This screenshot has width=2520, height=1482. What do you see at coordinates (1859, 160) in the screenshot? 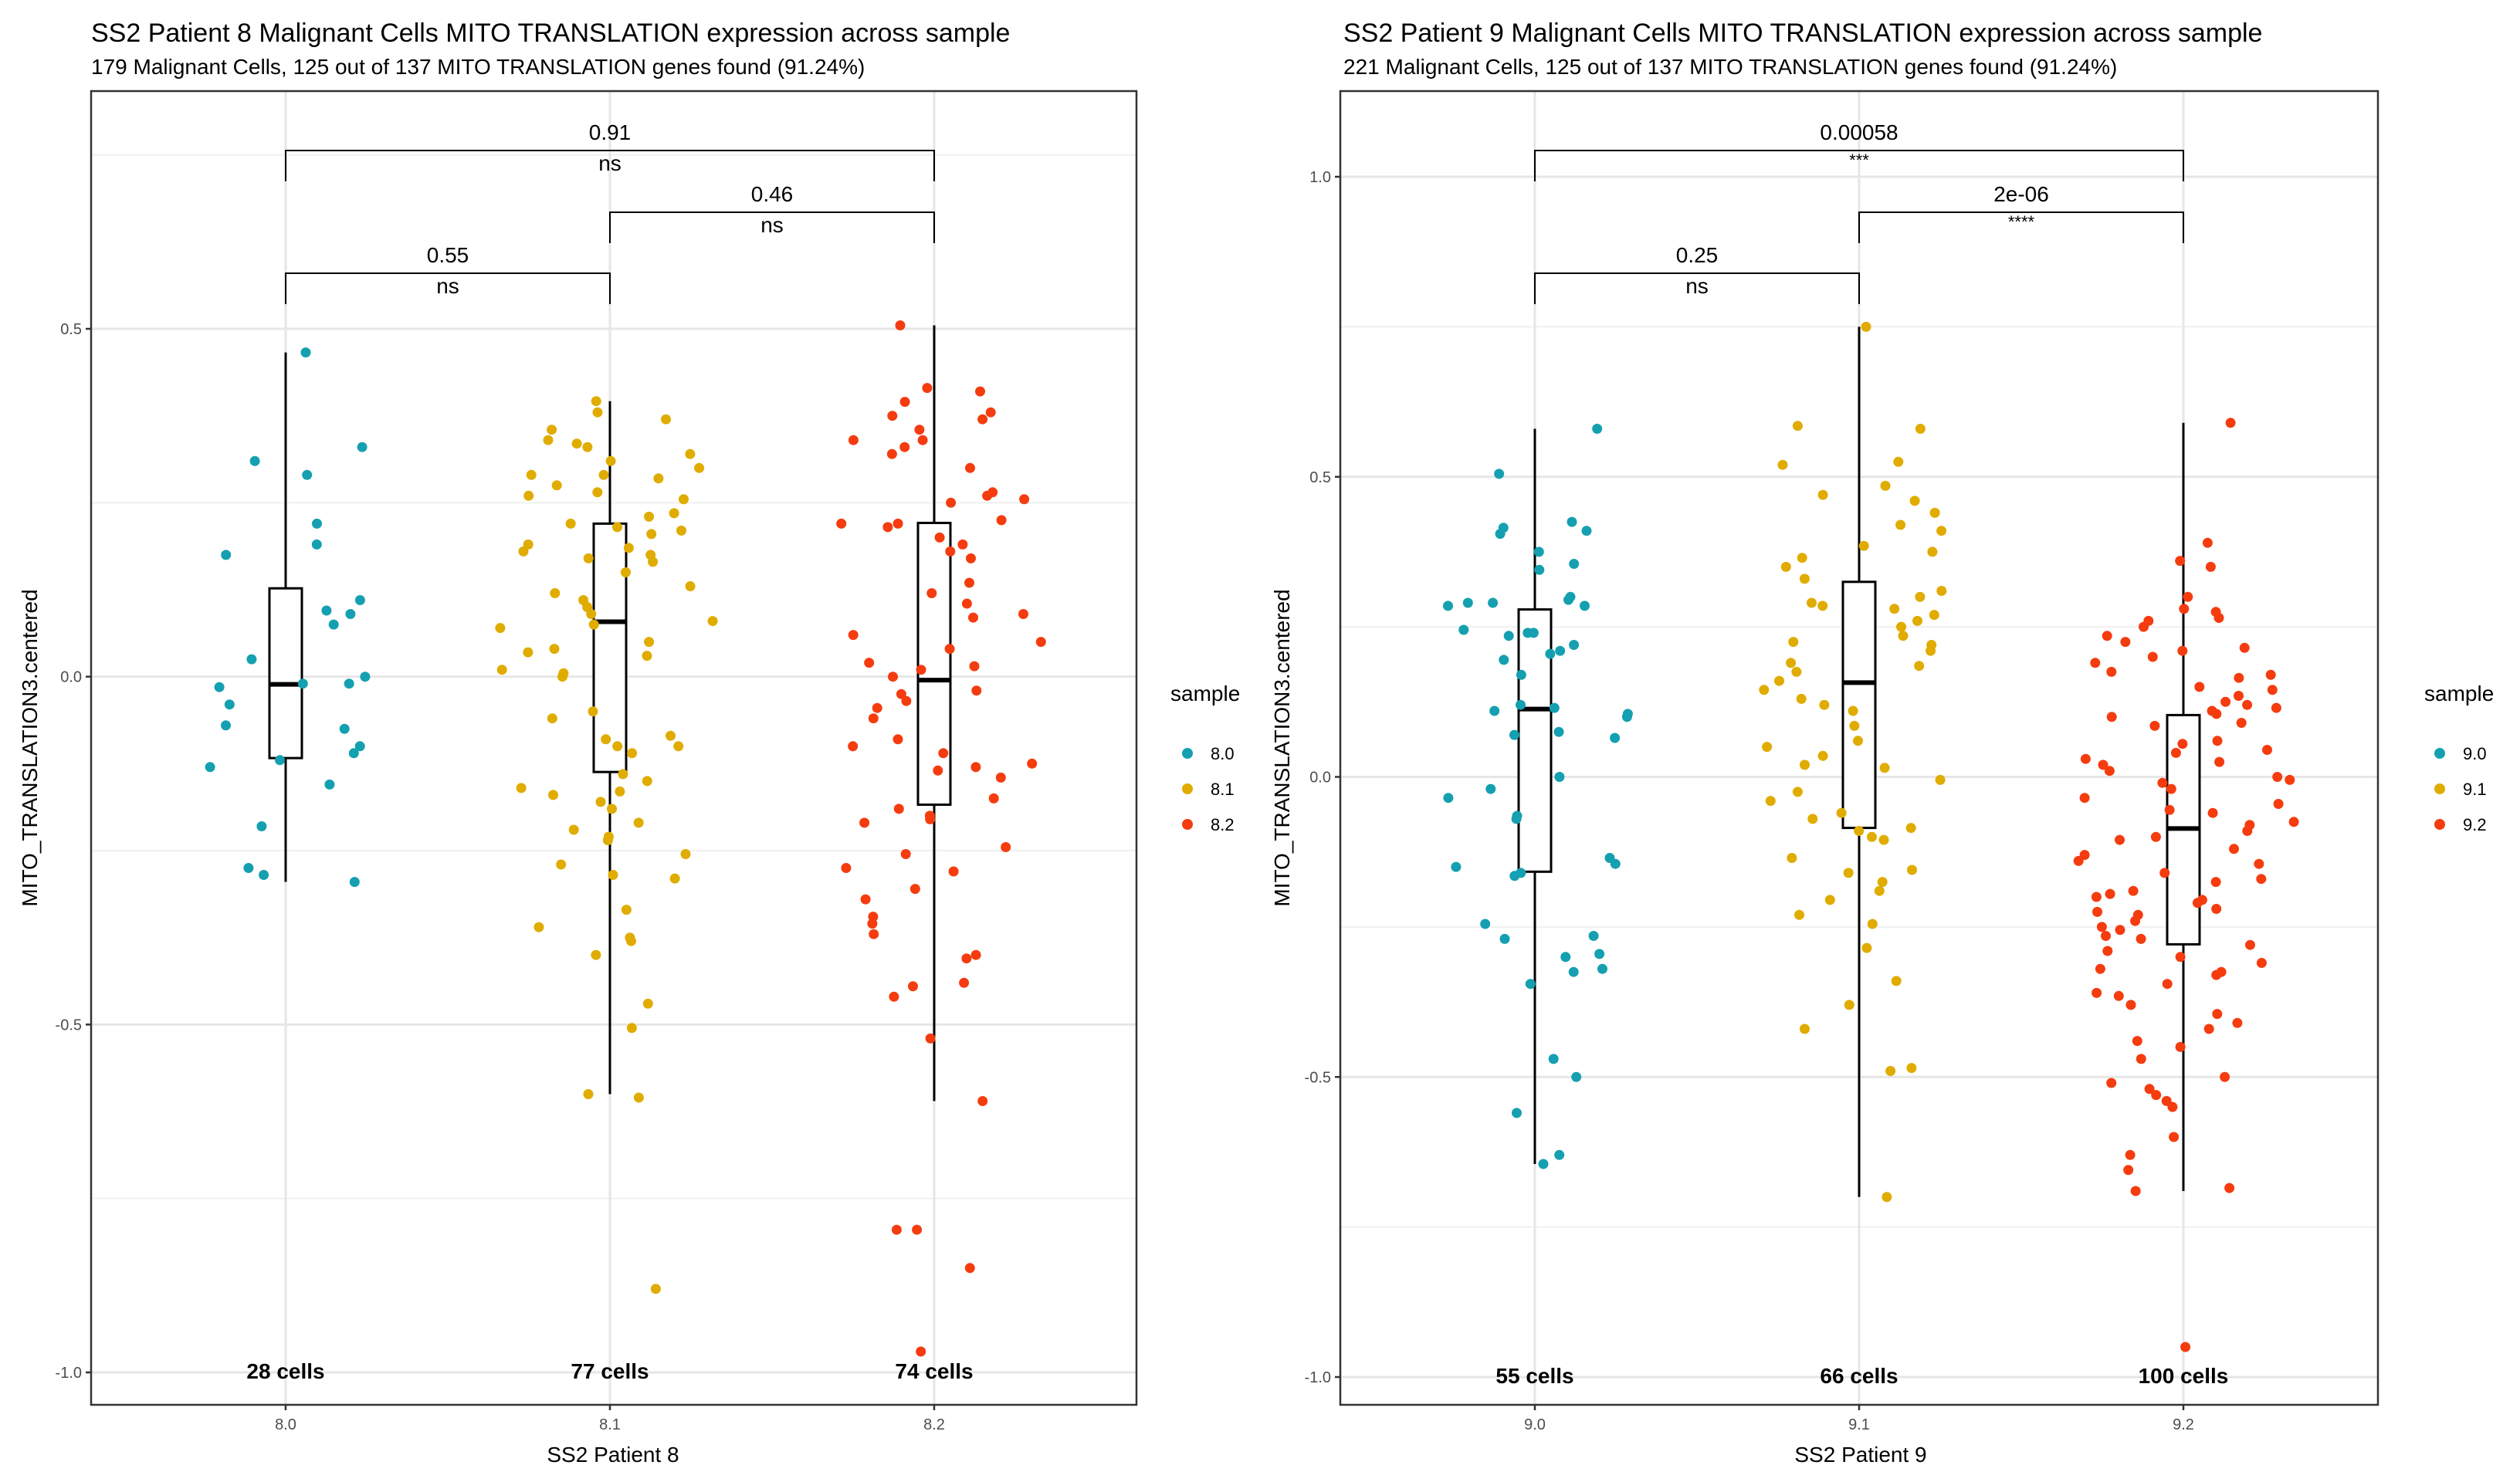
I see `significance-label: ***` at bounding box center [1859, 160].